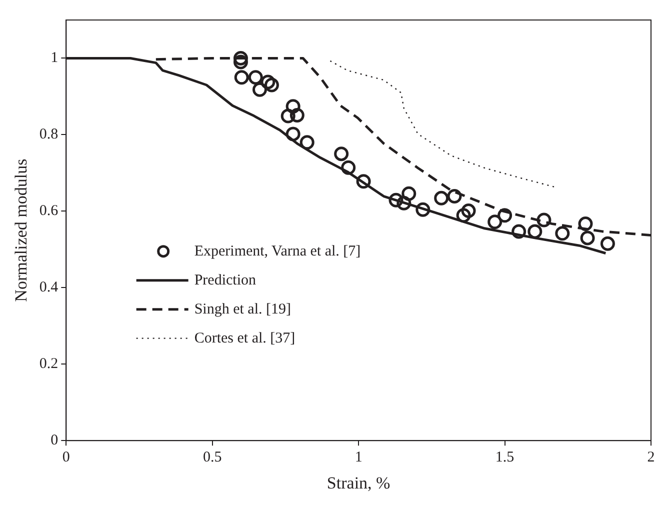 Image resolution: width=671 pixels, height=506 pixels. What do you see at coordinates (54, 440) in the screenshot?
I see `y-tick-label: 0` at bounding box center [54, 440].